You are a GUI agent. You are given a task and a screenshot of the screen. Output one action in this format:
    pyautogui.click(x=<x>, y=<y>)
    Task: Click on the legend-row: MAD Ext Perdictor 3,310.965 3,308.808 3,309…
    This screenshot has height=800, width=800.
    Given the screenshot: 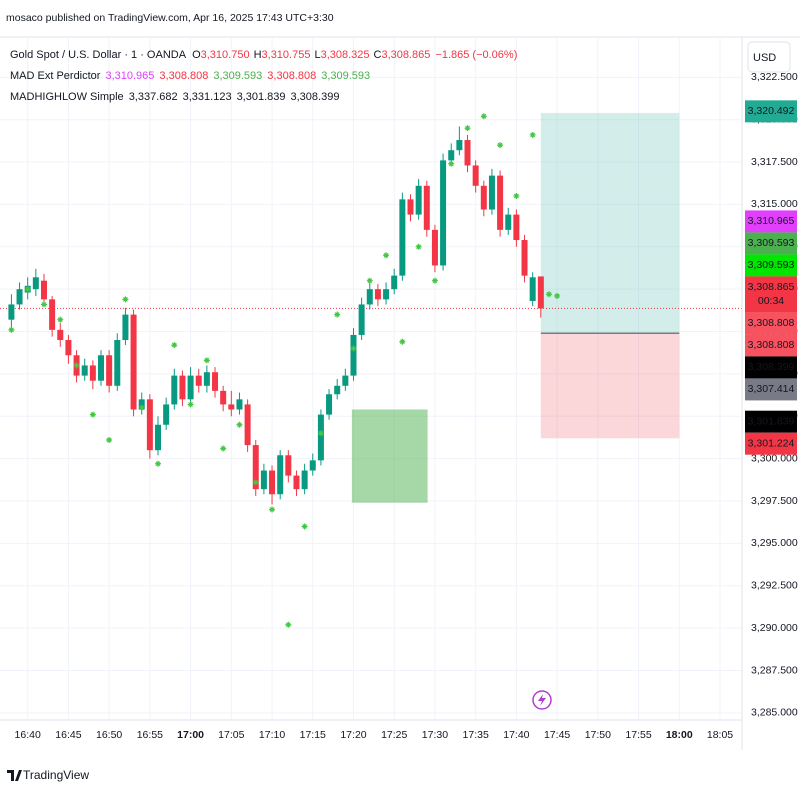 What is the action you would take?
    pyautogui.click(x=190, y=76)
    